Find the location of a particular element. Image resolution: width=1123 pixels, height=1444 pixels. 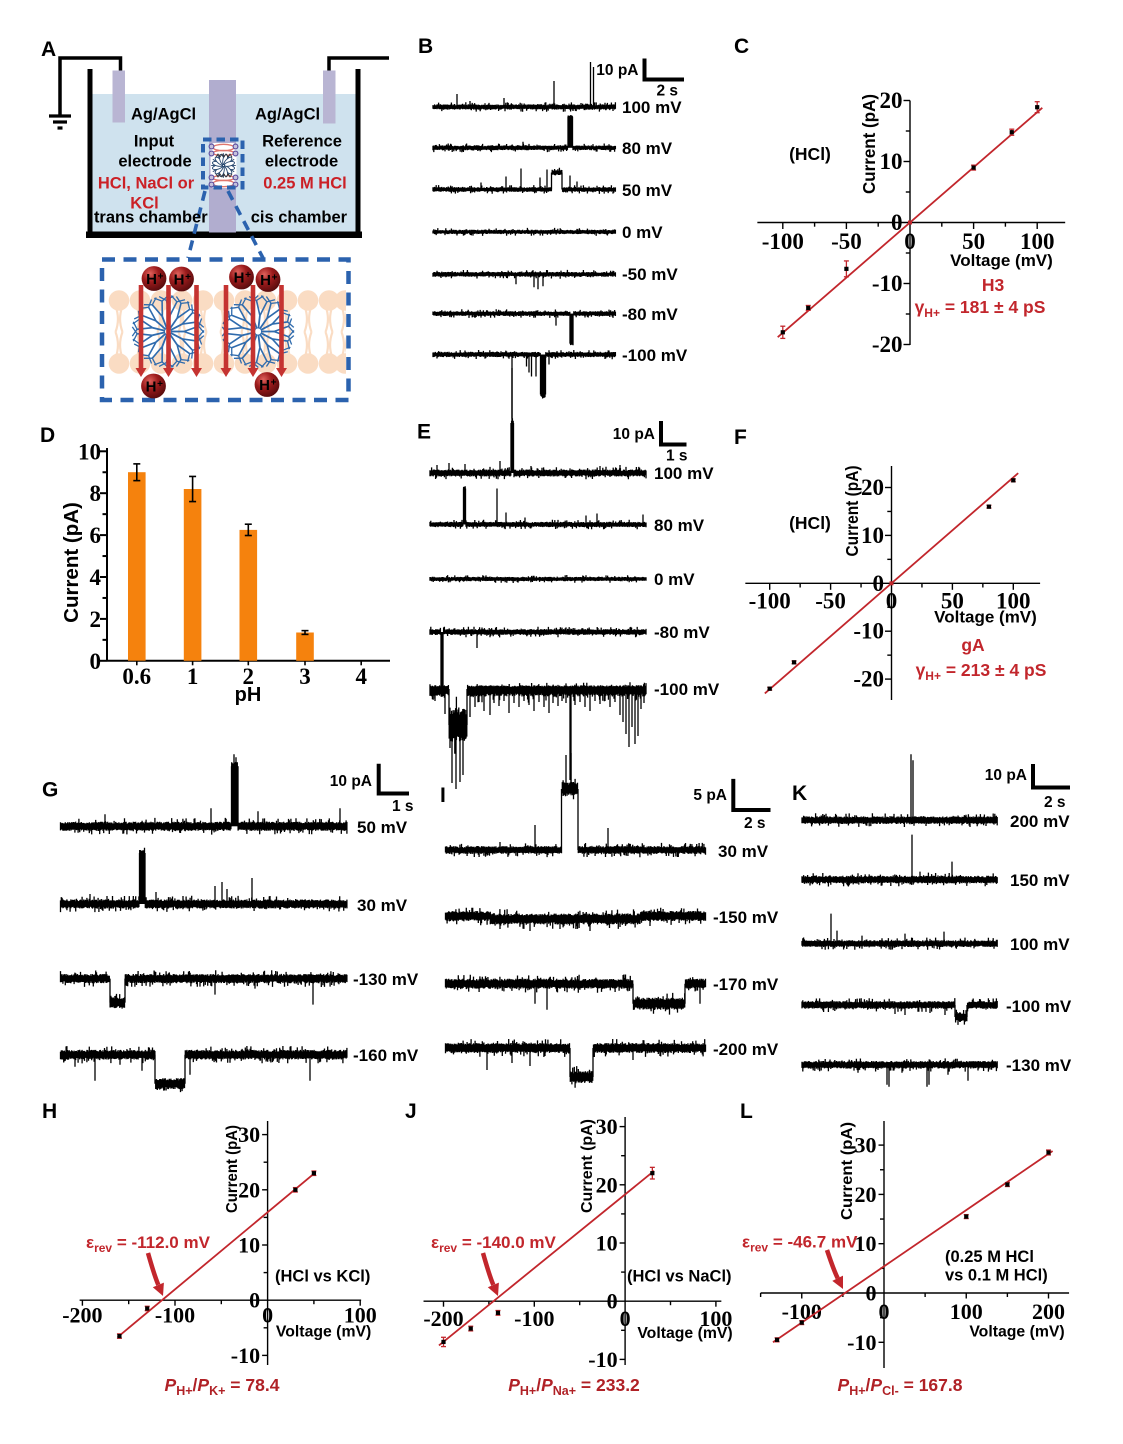

svg-text: J is located at coordinates (411, 1111).